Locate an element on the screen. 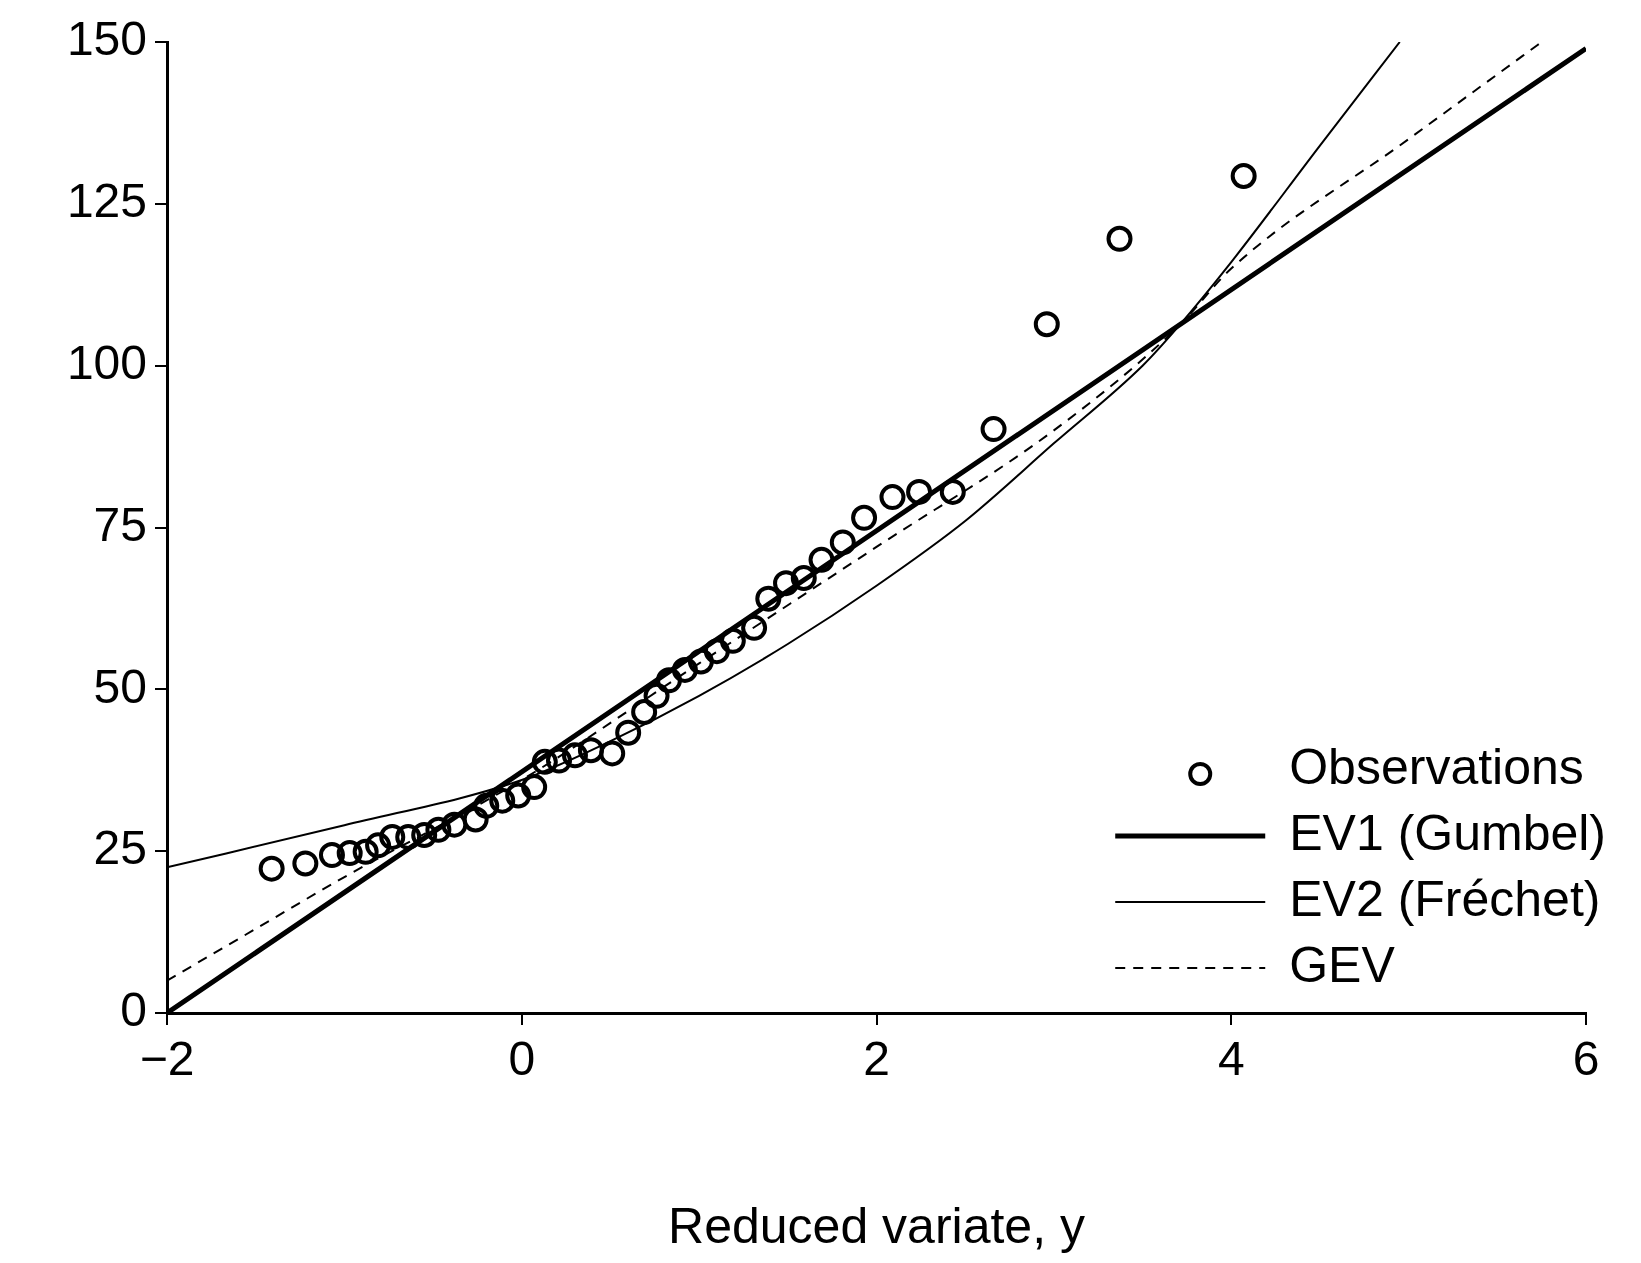 The height and width of the screenshot is (1263, 1641). x-tick-label: 2 is located at coordinates (876, 1059).